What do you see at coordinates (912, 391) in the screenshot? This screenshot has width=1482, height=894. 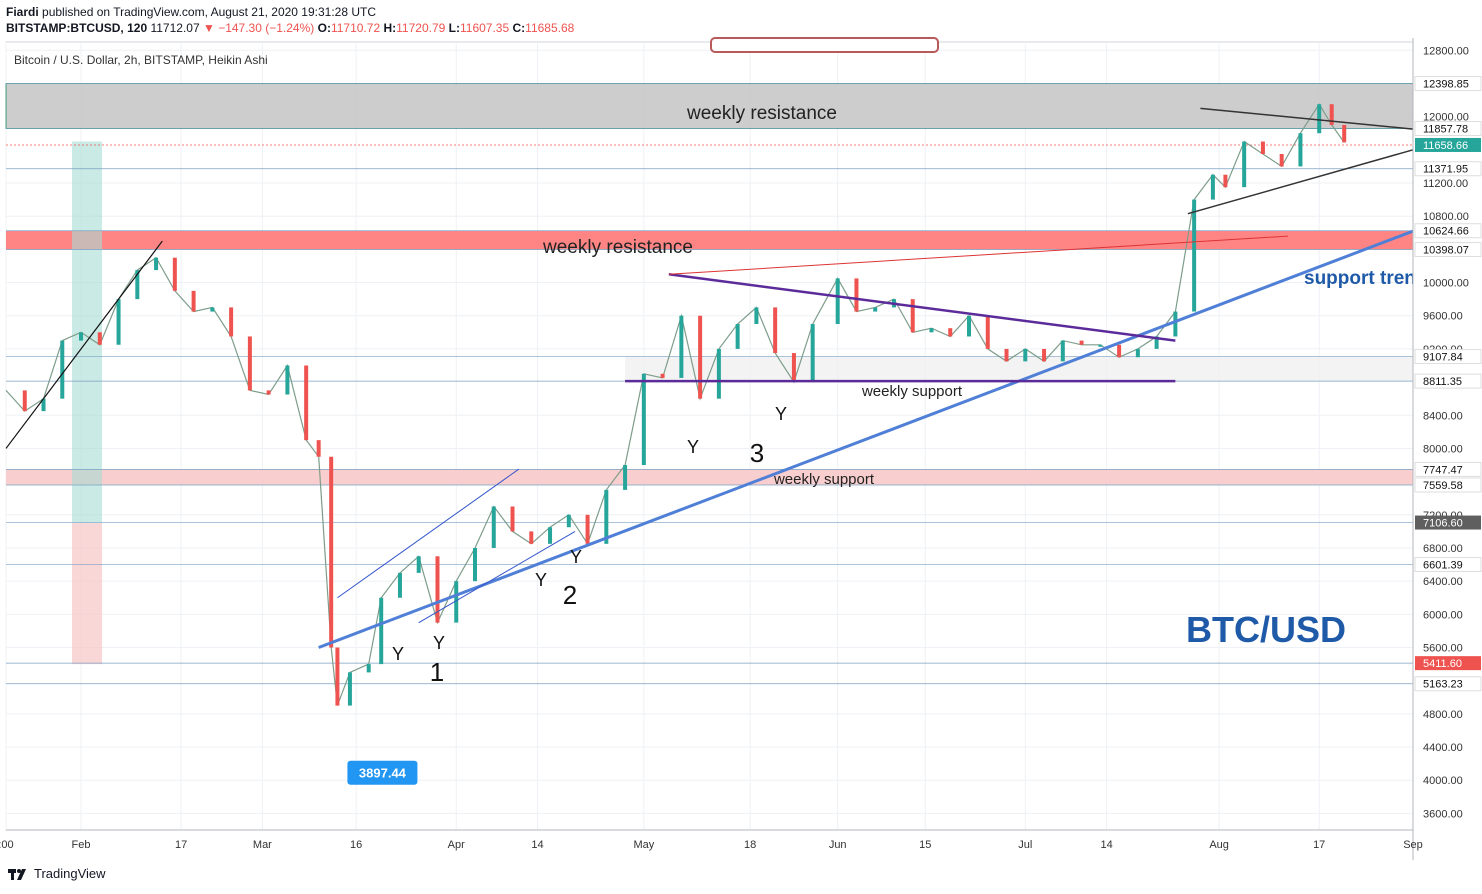 I see `annotation-3: weekly support` at bounding box center [912, 391].